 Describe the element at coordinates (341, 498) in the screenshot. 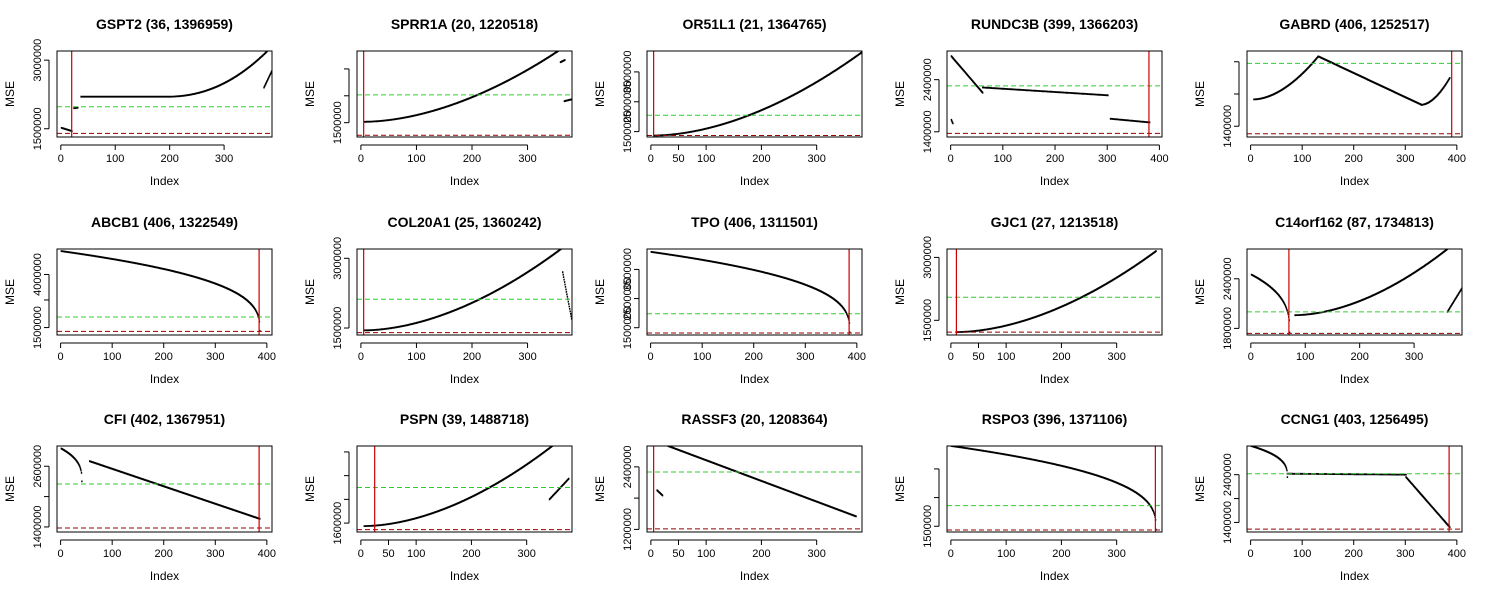

I see `y-axis: 1600000` at that location.